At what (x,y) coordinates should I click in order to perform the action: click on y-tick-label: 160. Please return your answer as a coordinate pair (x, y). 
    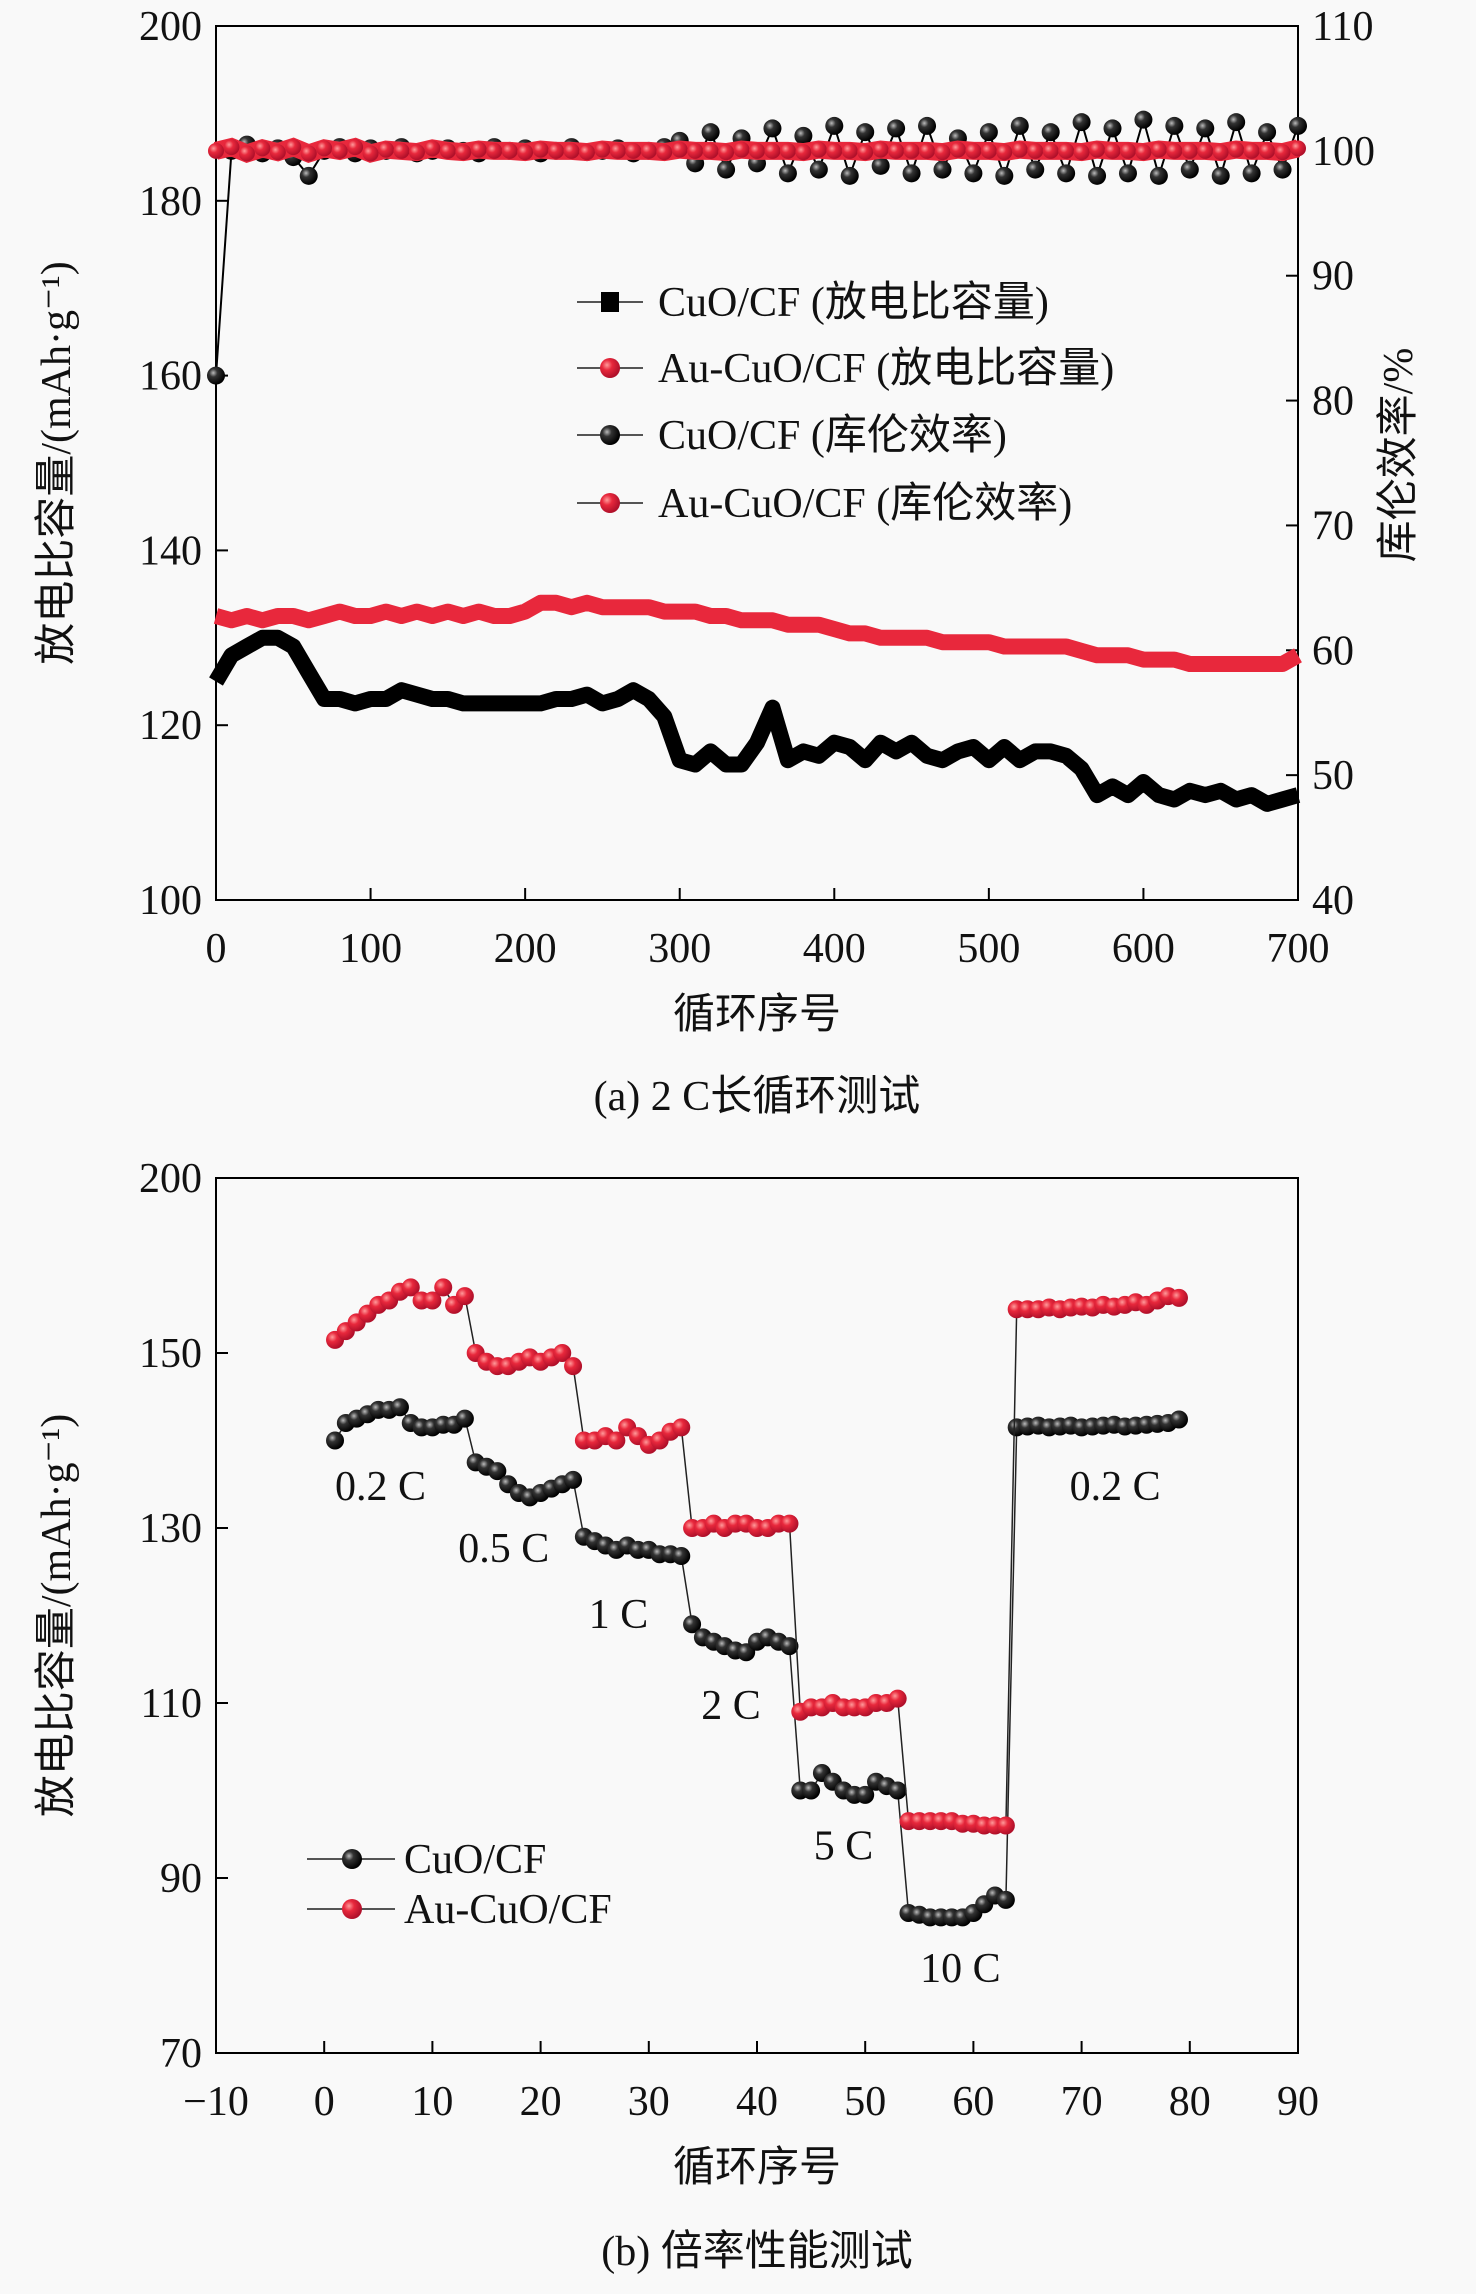
    Looking at the image, I should click on (170, 377).